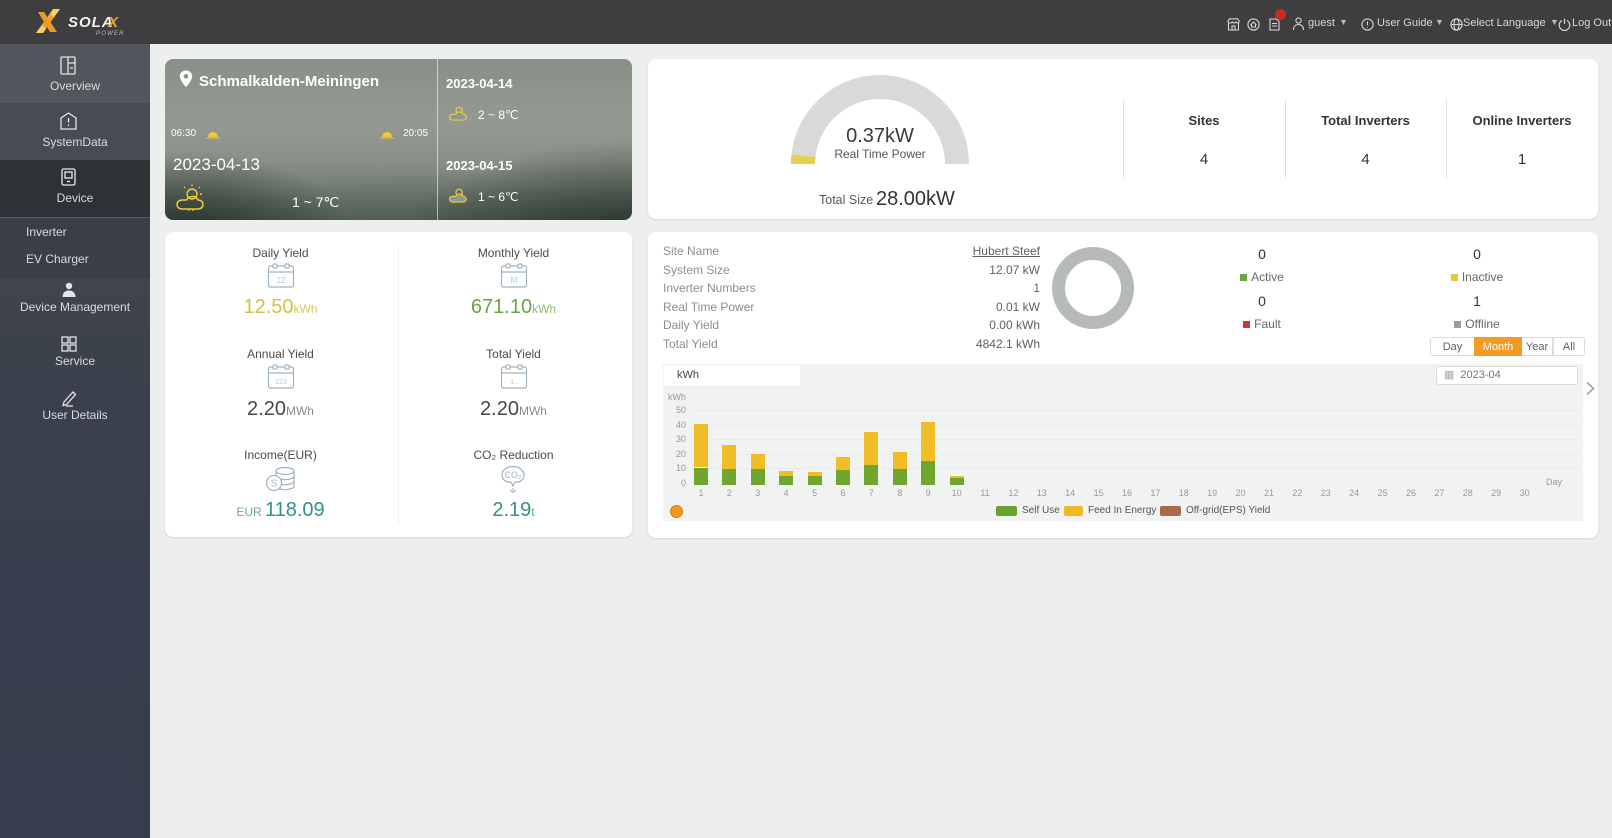  What do you see at coordinates (281, 382) in the screenshot?
I see `svg-text: 123` at bounding box center [281, 382].